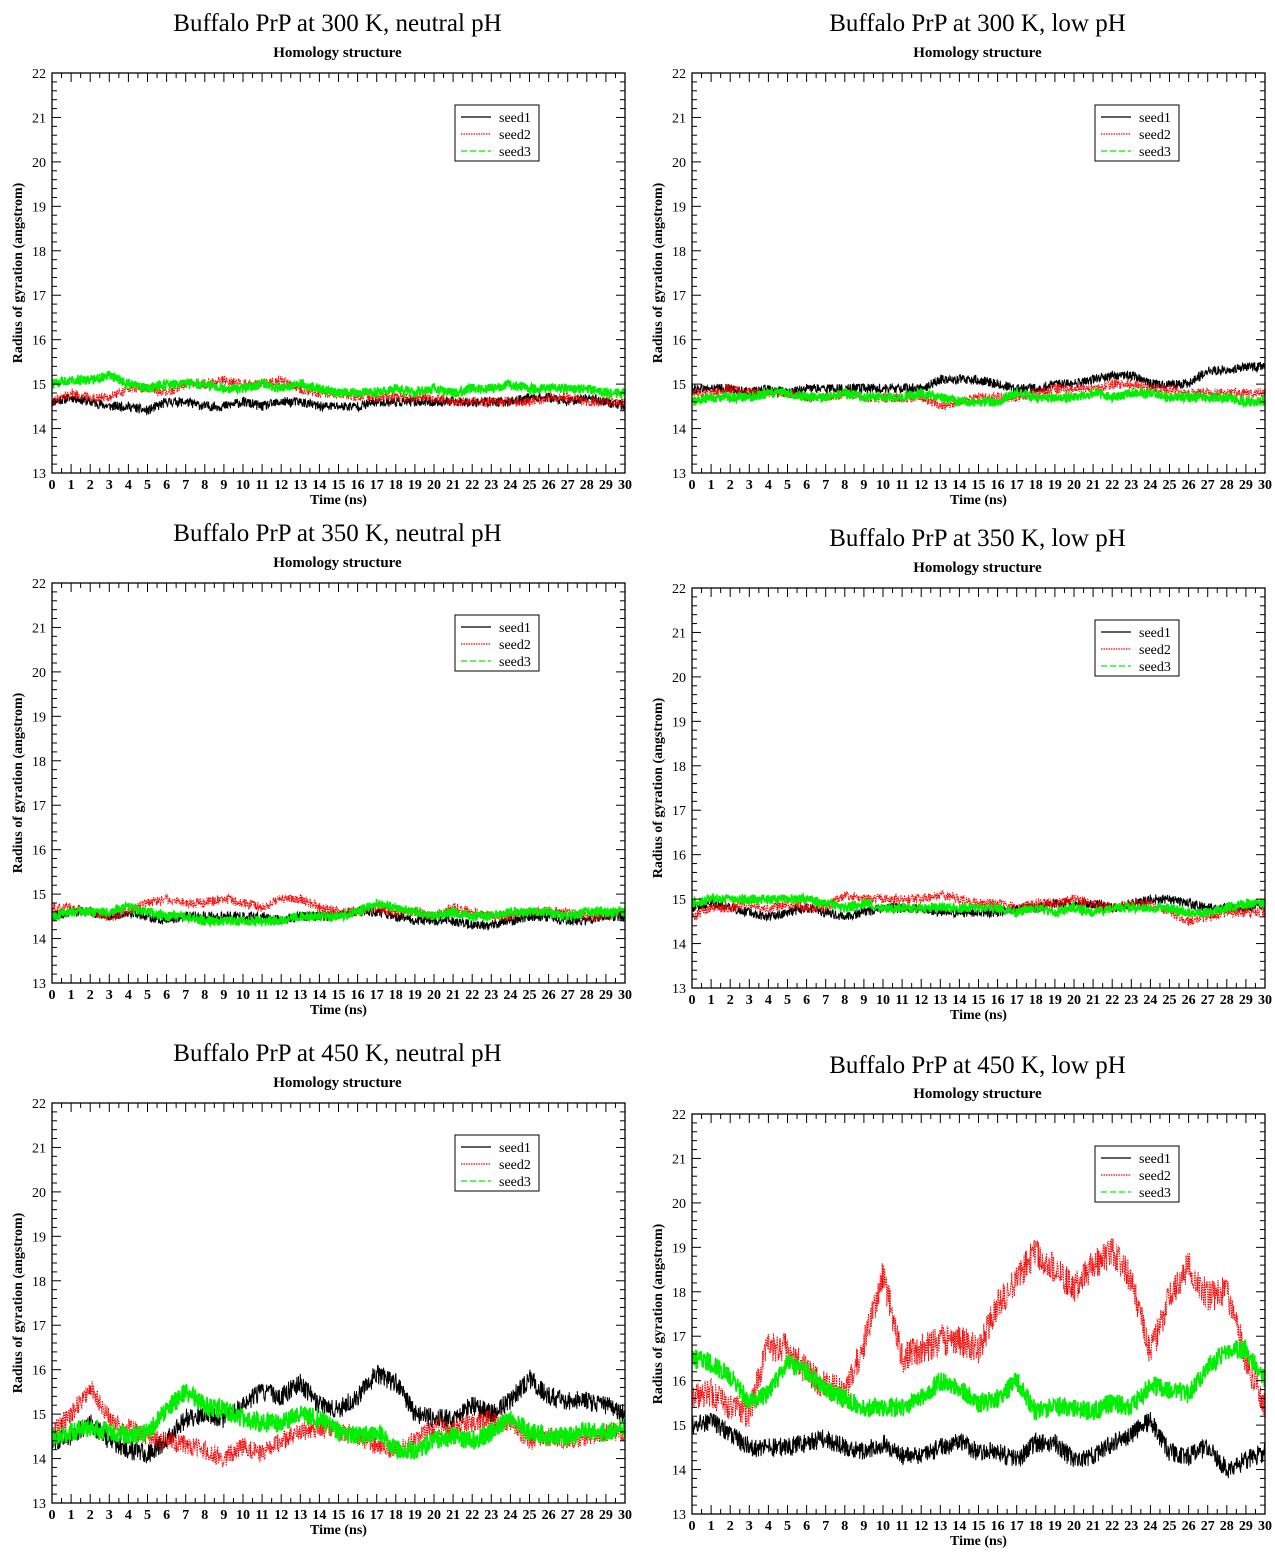 This screenshot has width=1275, height=1559. What do you see at coordinates (679, 296) in the screenshot?
I see `y-tick-label: 17` at bounding box center [679, 296].